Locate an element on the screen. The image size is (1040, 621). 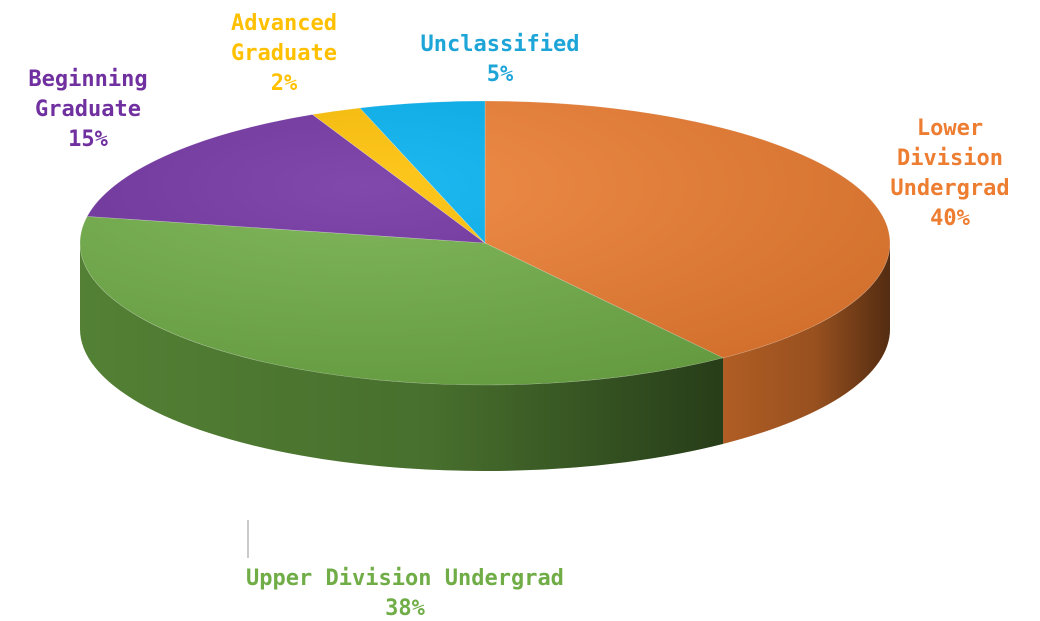
slice-value-label-0: 40% is located at coordinates (950, 218).